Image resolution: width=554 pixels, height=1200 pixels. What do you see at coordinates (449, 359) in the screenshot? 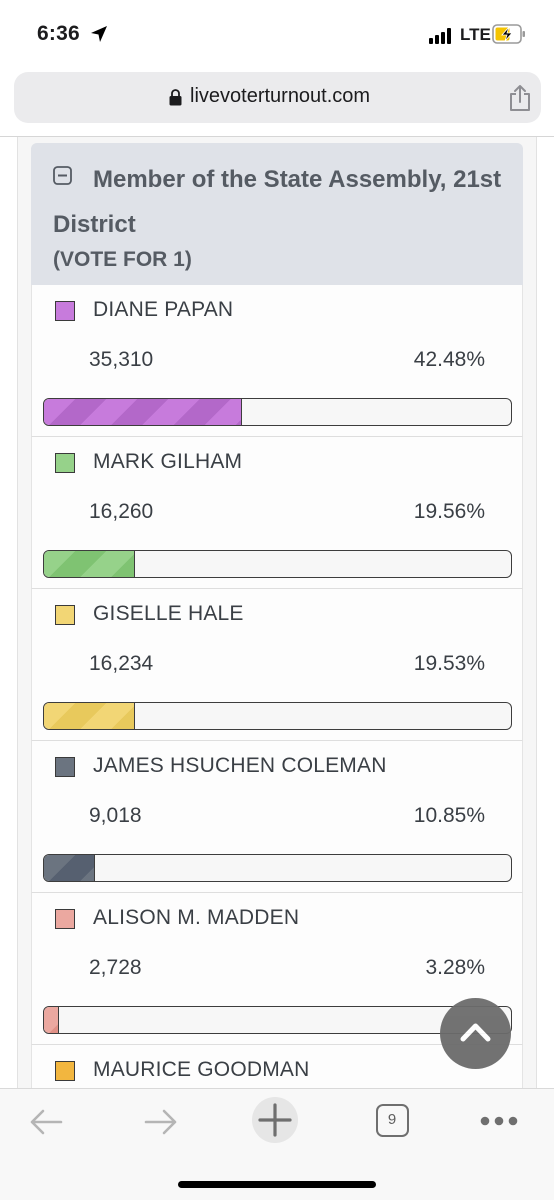
I see `candidate-percent: 42.48%` at bounding box center [449, 359].